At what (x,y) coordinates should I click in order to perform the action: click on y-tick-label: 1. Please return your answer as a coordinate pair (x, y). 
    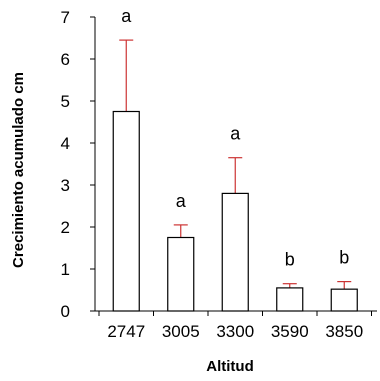
    Looking at the image, I should click on (65, 269).